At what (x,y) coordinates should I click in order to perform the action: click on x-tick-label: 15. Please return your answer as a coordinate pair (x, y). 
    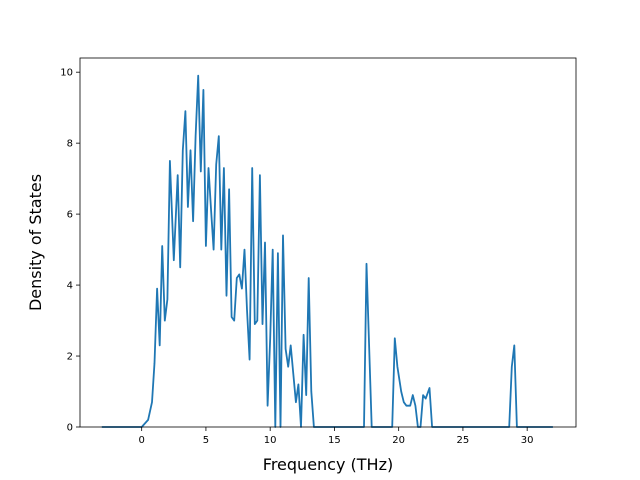
    Looking at the image, I should click on (334, 440).